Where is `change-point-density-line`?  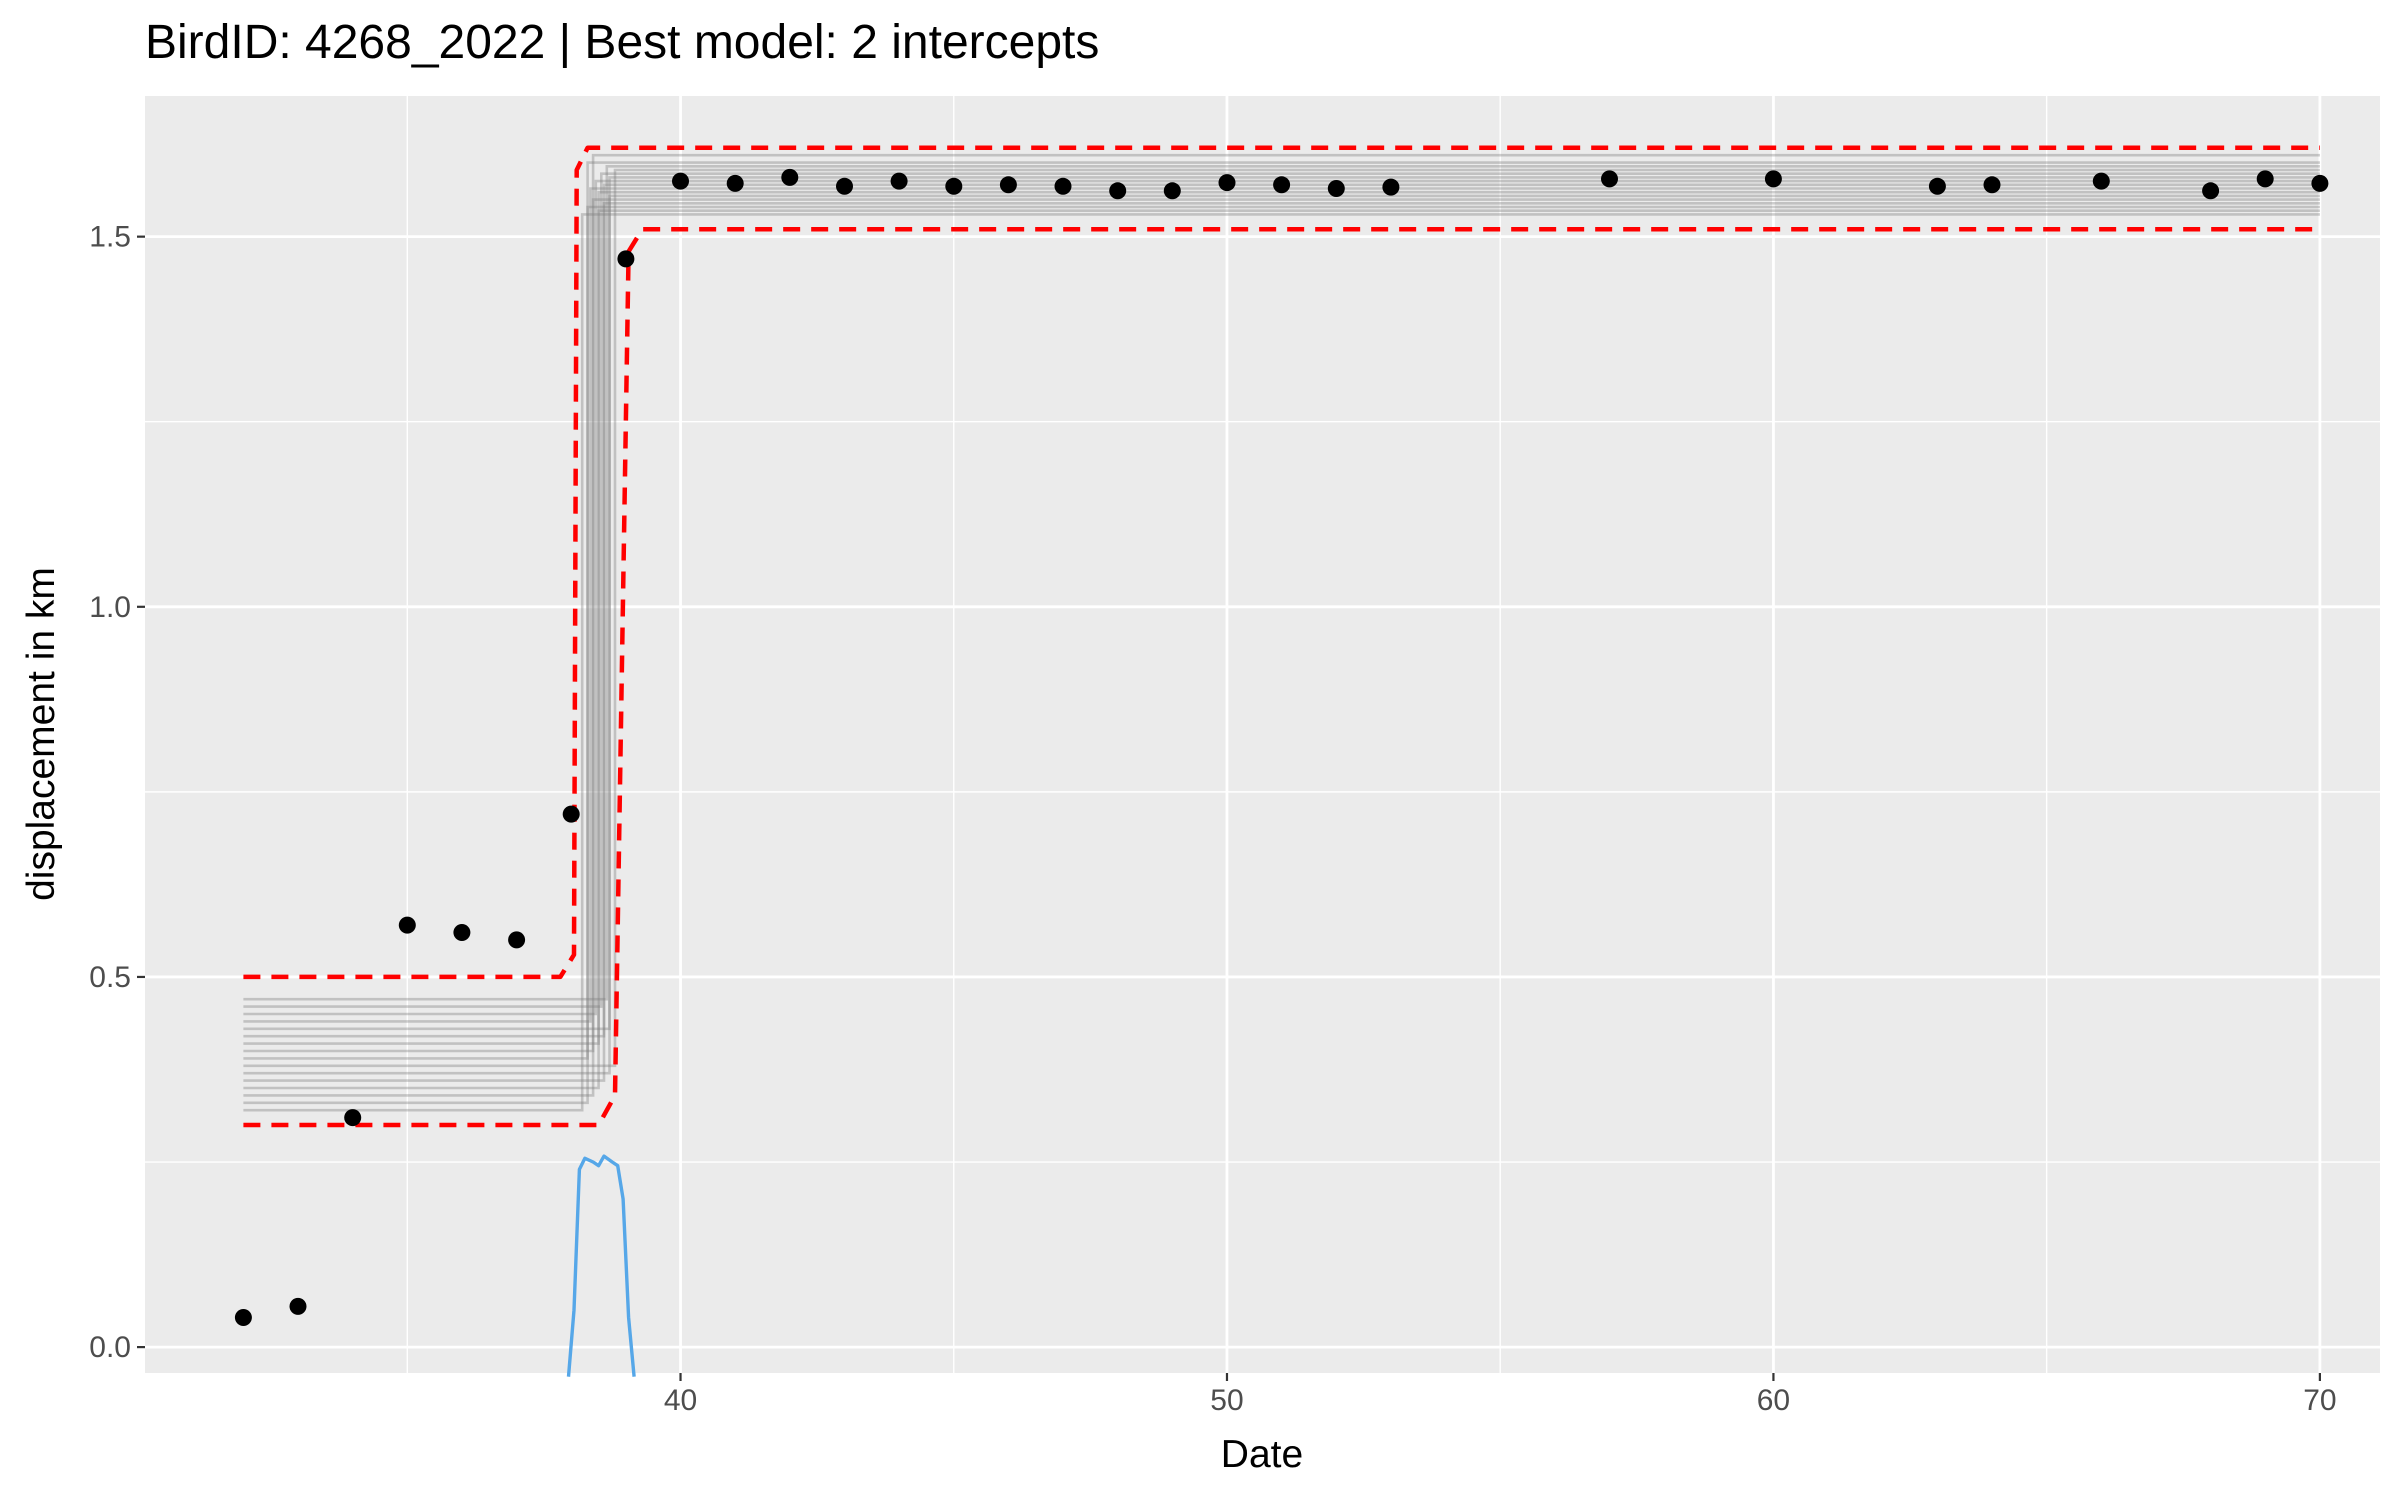 change-point-density-line is located at coordinates (601, 1265).